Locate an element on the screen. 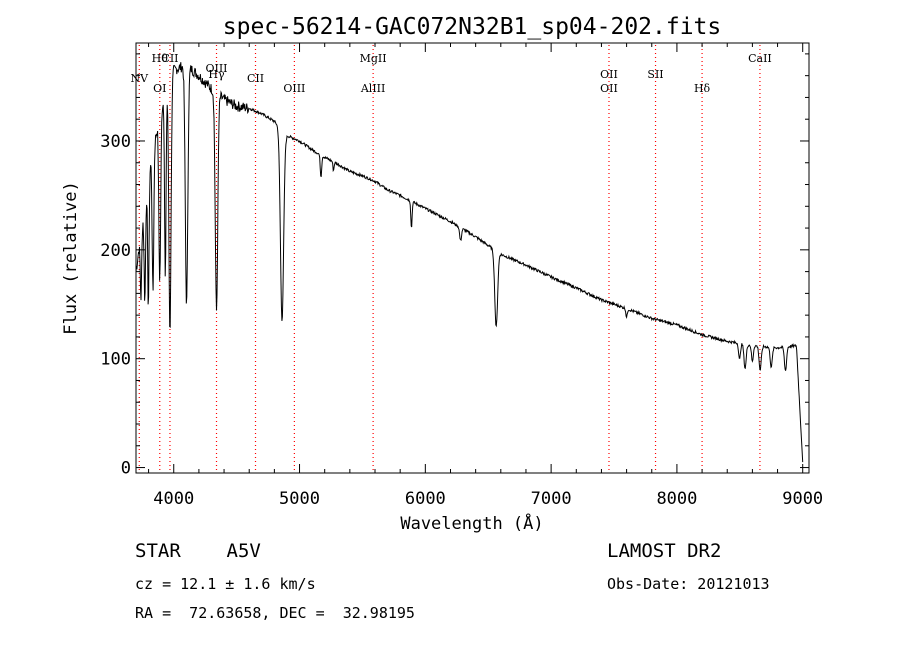 The image size is (900, 650). coordinates: RA = 72.63658, DEC = 32.98195 is located at coordinates (275, 613).